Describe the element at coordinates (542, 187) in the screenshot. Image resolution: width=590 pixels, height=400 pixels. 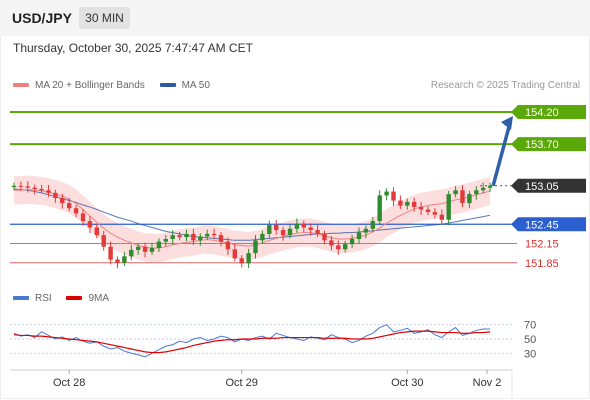
I see `level-label-153.05: 153.05` at that location.